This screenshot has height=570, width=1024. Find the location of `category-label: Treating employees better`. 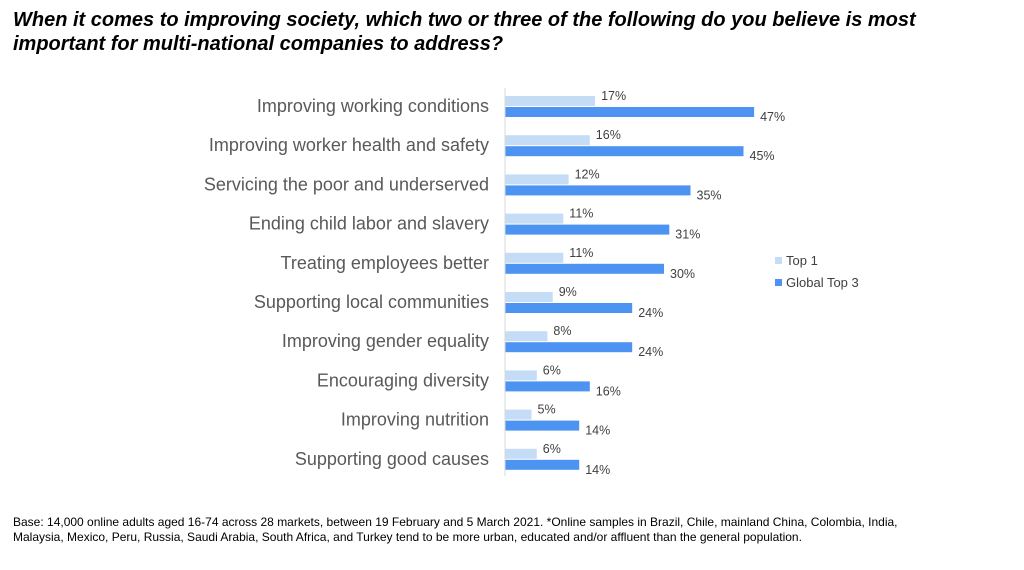

category-label: Treating employees better is located at coordinates (385, 263).